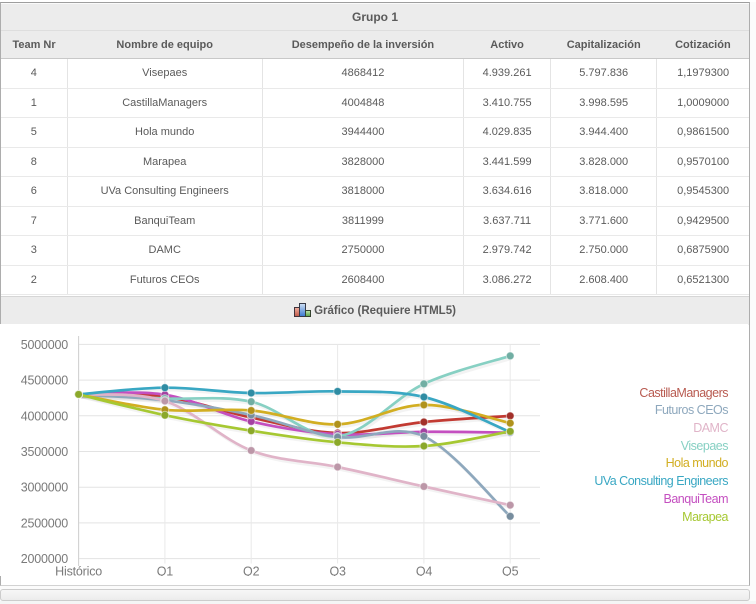  What do you see at coordinates (510, 570) in the screenshot?
I see `svg-text: Q5` at bounding box center [510, 570].